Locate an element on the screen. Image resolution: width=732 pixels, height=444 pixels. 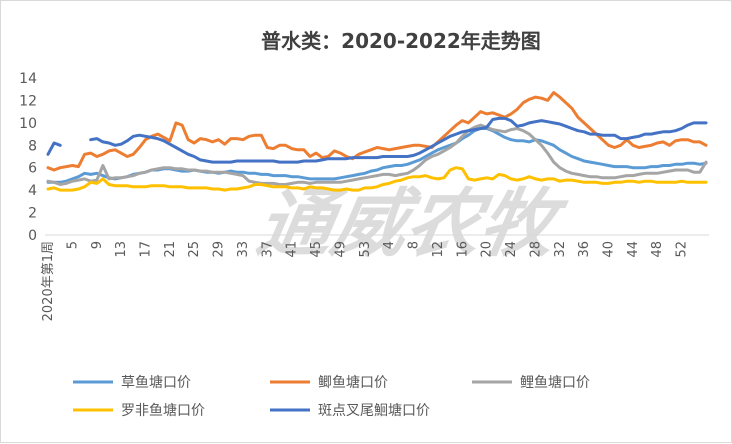
legend-label: 草鱼塘口价 is located at coordinates (156, 382).